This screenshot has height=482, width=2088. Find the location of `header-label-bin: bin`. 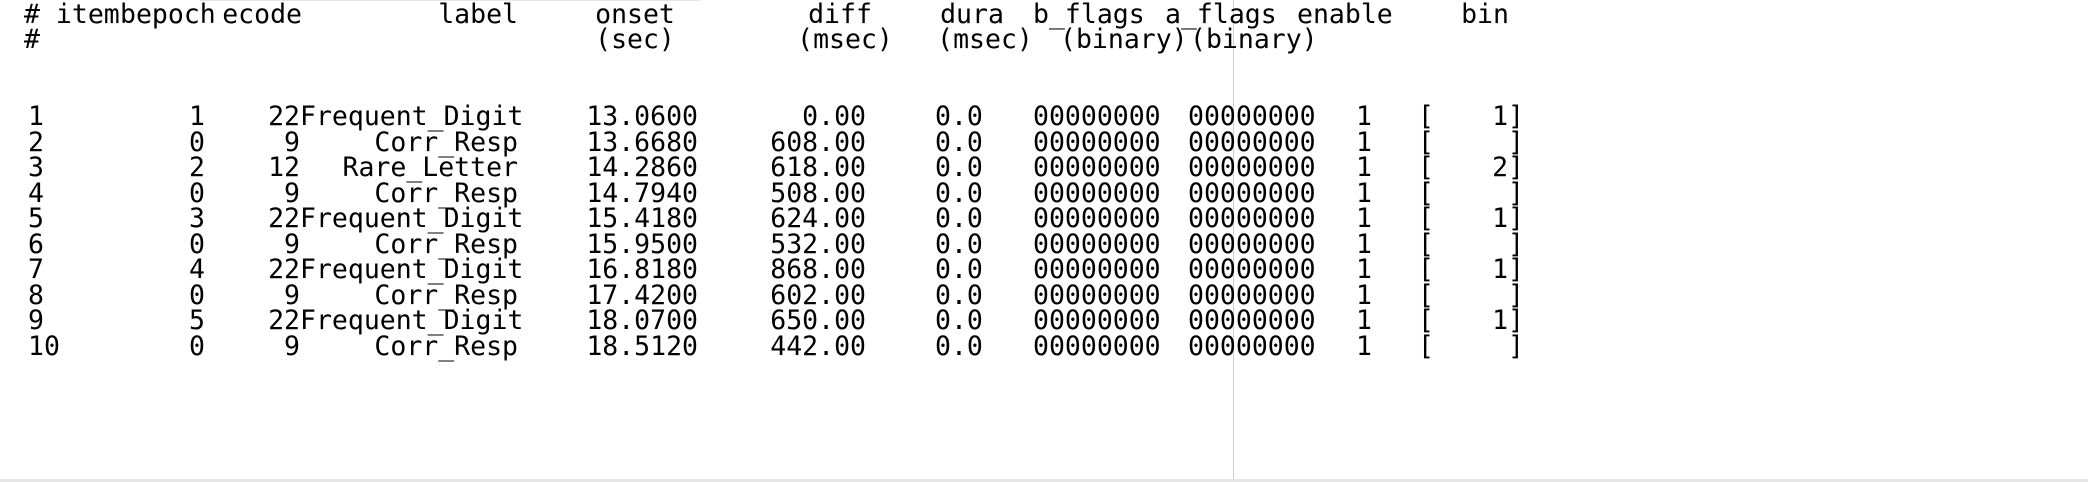

header-label-bin: bin is located at coordinates (1485, 15).